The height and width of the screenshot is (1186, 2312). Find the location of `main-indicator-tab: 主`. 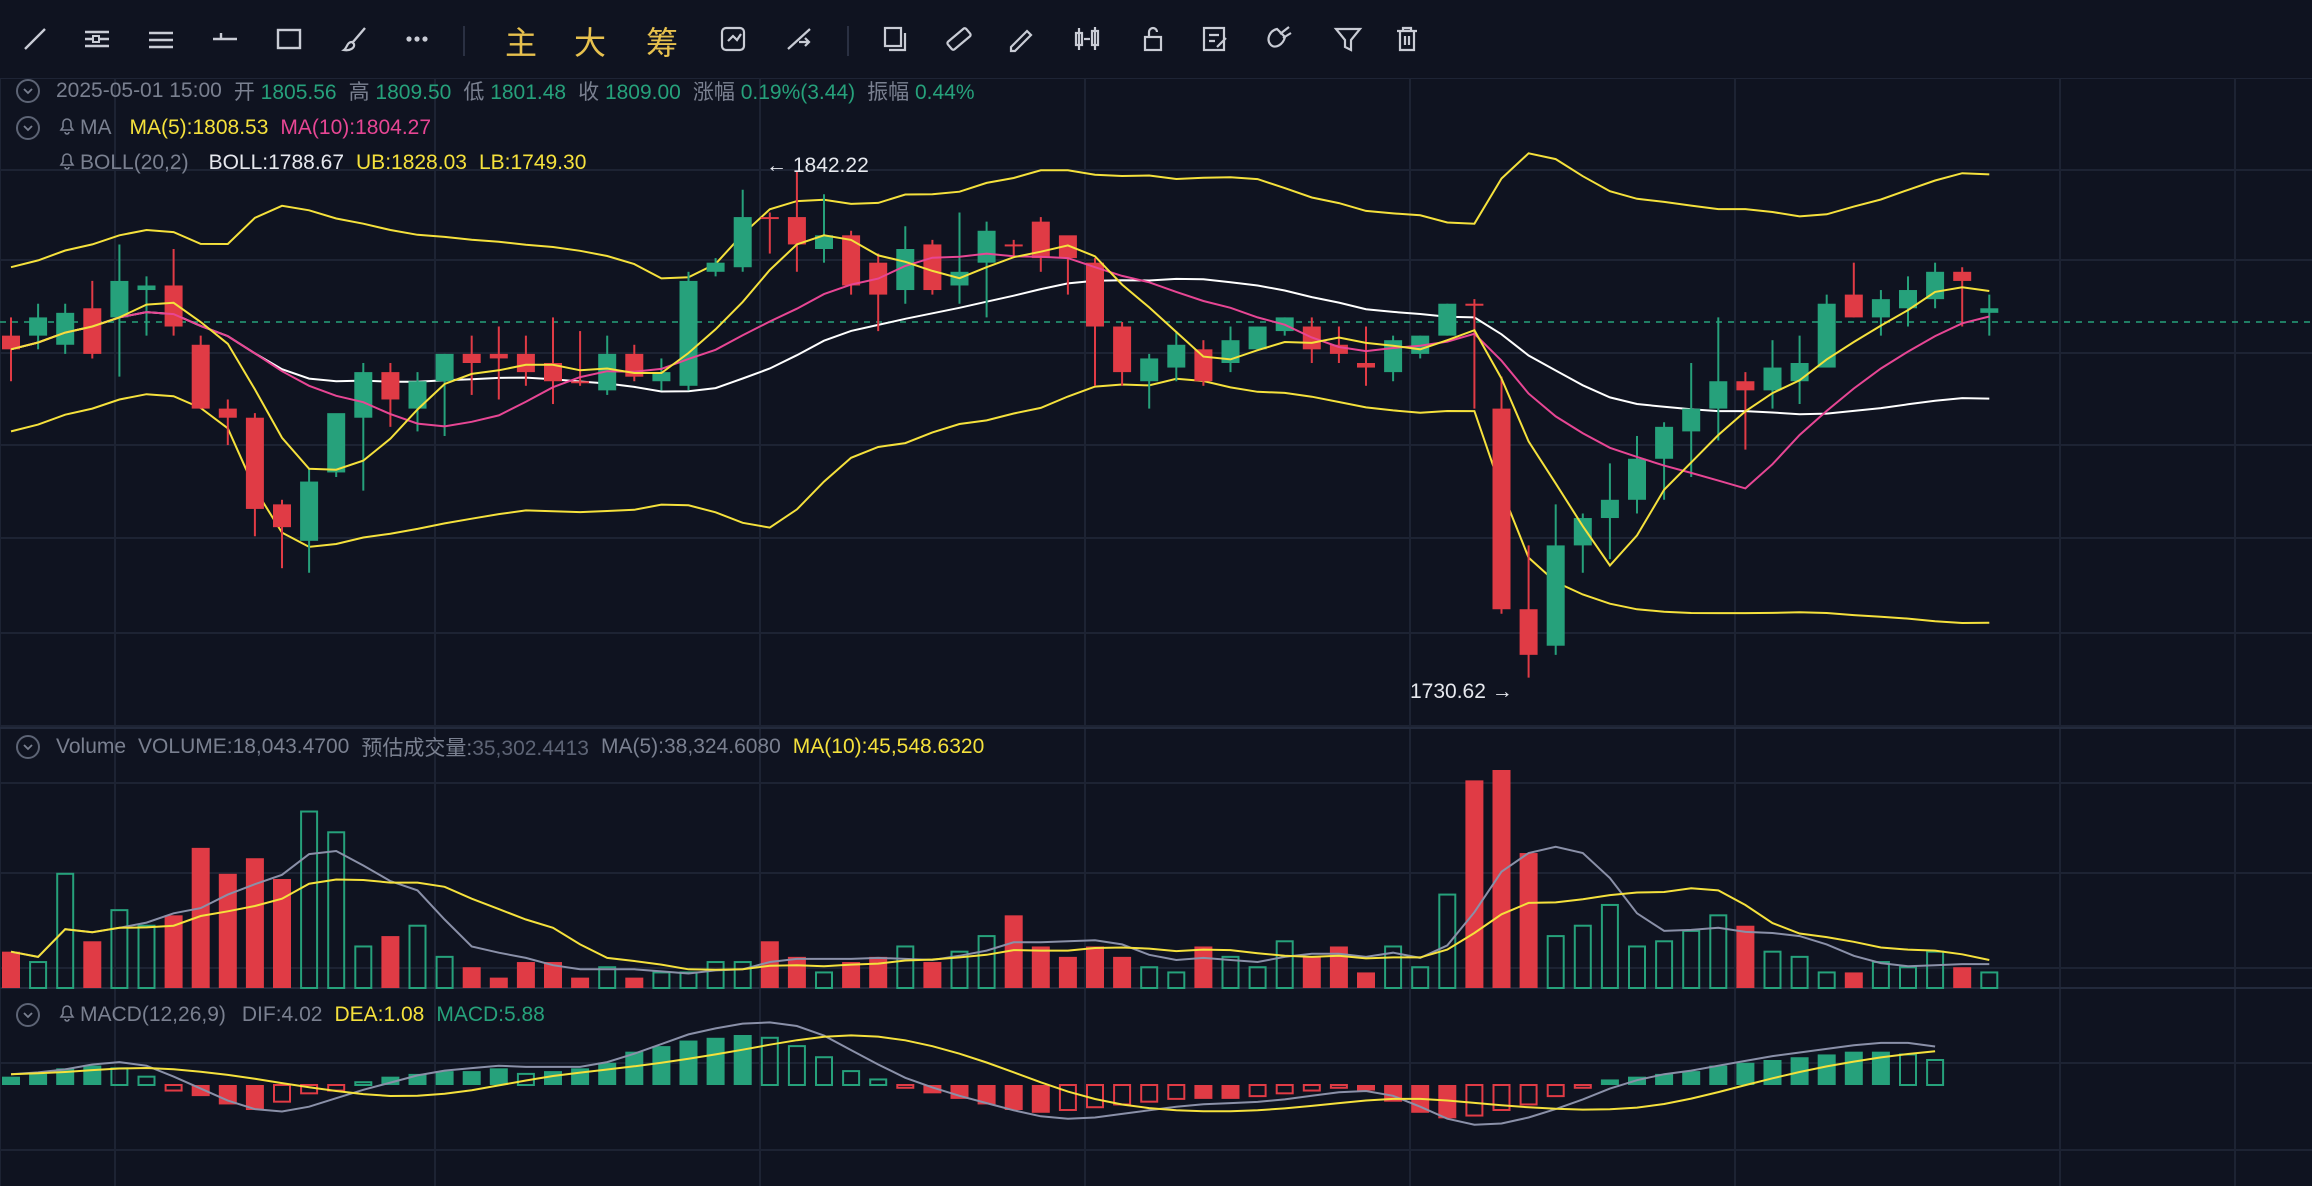

main-indicator-tab: 主 is located at coordinates (521, 43).